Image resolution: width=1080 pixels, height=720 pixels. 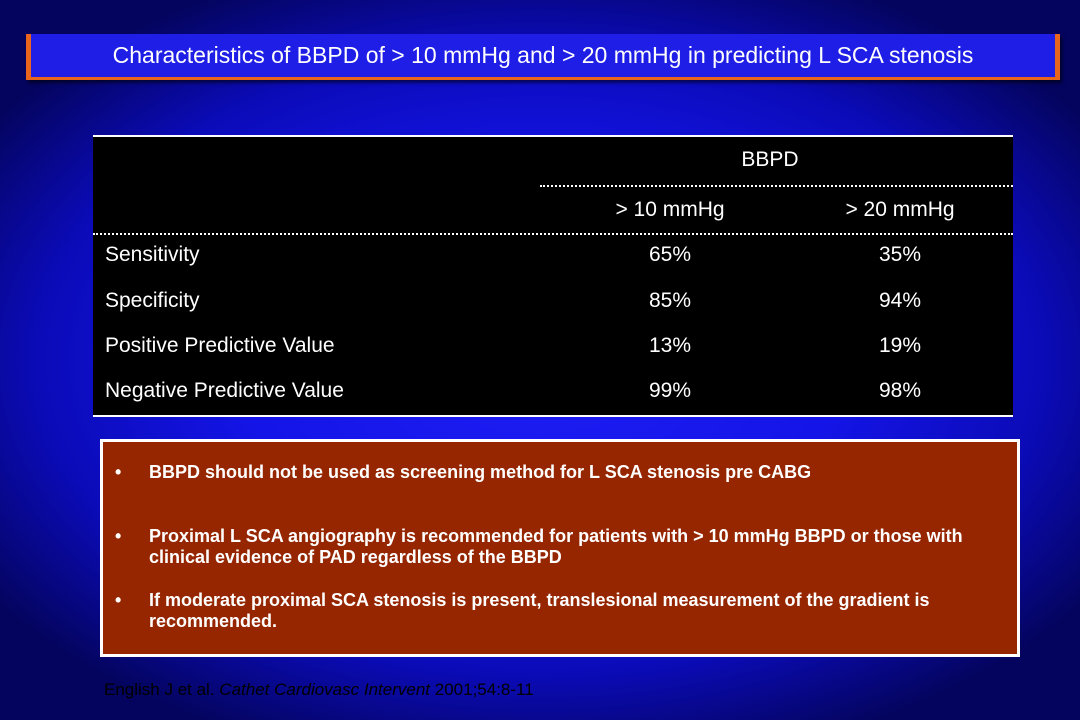 What do you see at coordinates (770, 159) in the screenshot?
I see `group-header-bbpd: BBPD` at bounding box center [770, 159].